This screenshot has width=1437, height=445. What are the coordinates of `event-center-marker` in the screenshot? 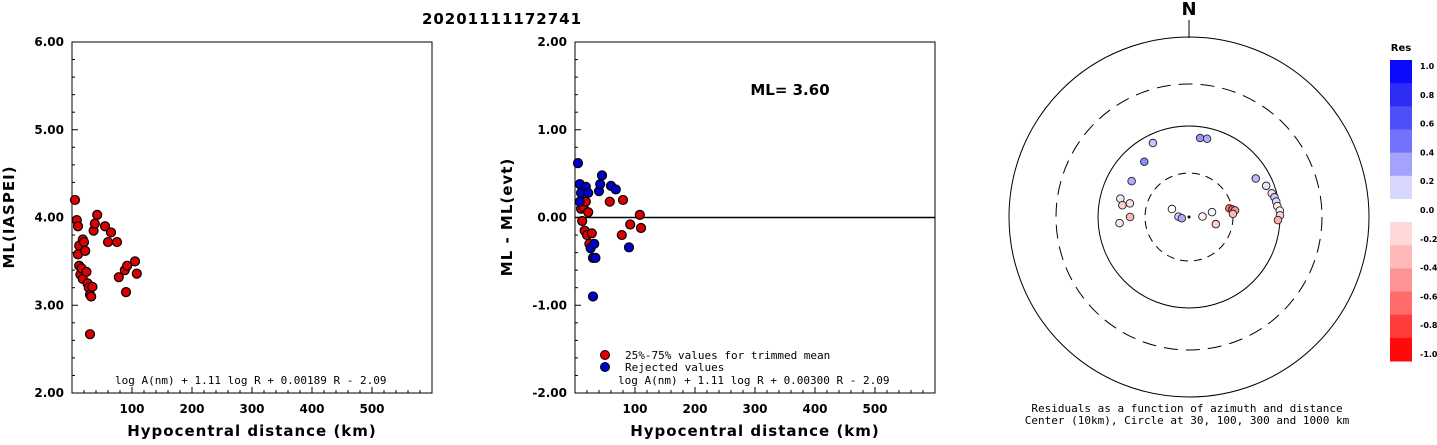 It's located at (1189, 217).